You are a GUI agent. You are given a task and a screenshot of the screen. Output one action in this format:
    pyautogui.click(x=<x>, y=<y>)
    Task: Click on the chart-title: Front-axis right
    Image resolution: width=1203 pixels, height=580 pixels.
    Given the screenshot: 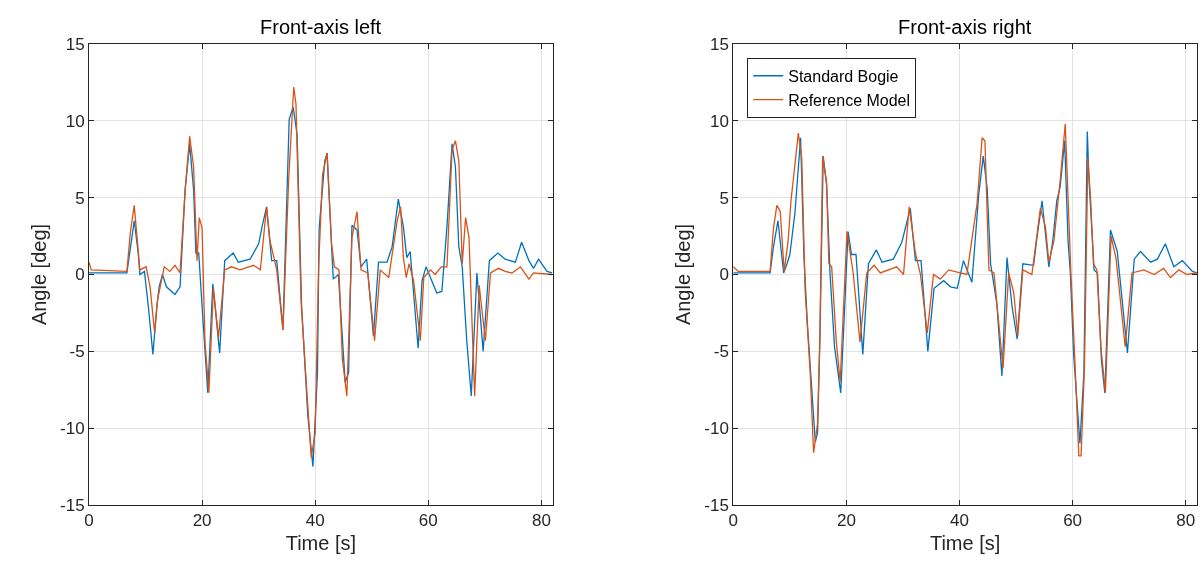 What is the action you would take?
    pyautogui.click(x=965, y=27)
    